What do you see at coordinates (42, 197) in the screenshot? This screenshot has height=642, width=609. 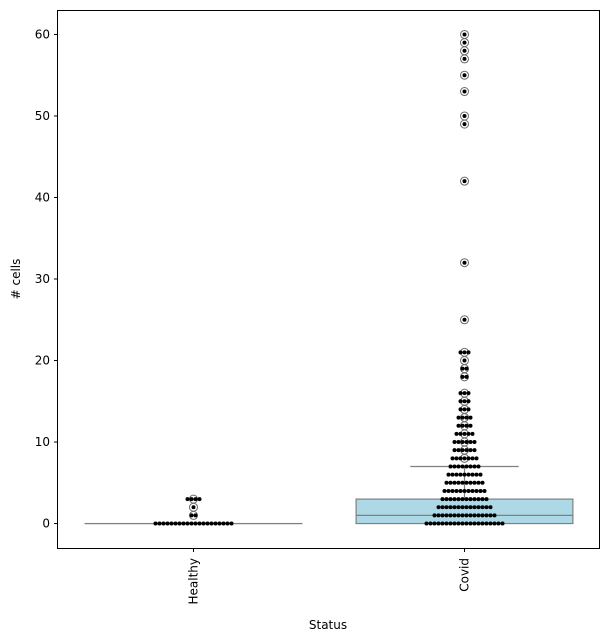 I see `y-tick-label: 40` at bounding box center [42, 197].